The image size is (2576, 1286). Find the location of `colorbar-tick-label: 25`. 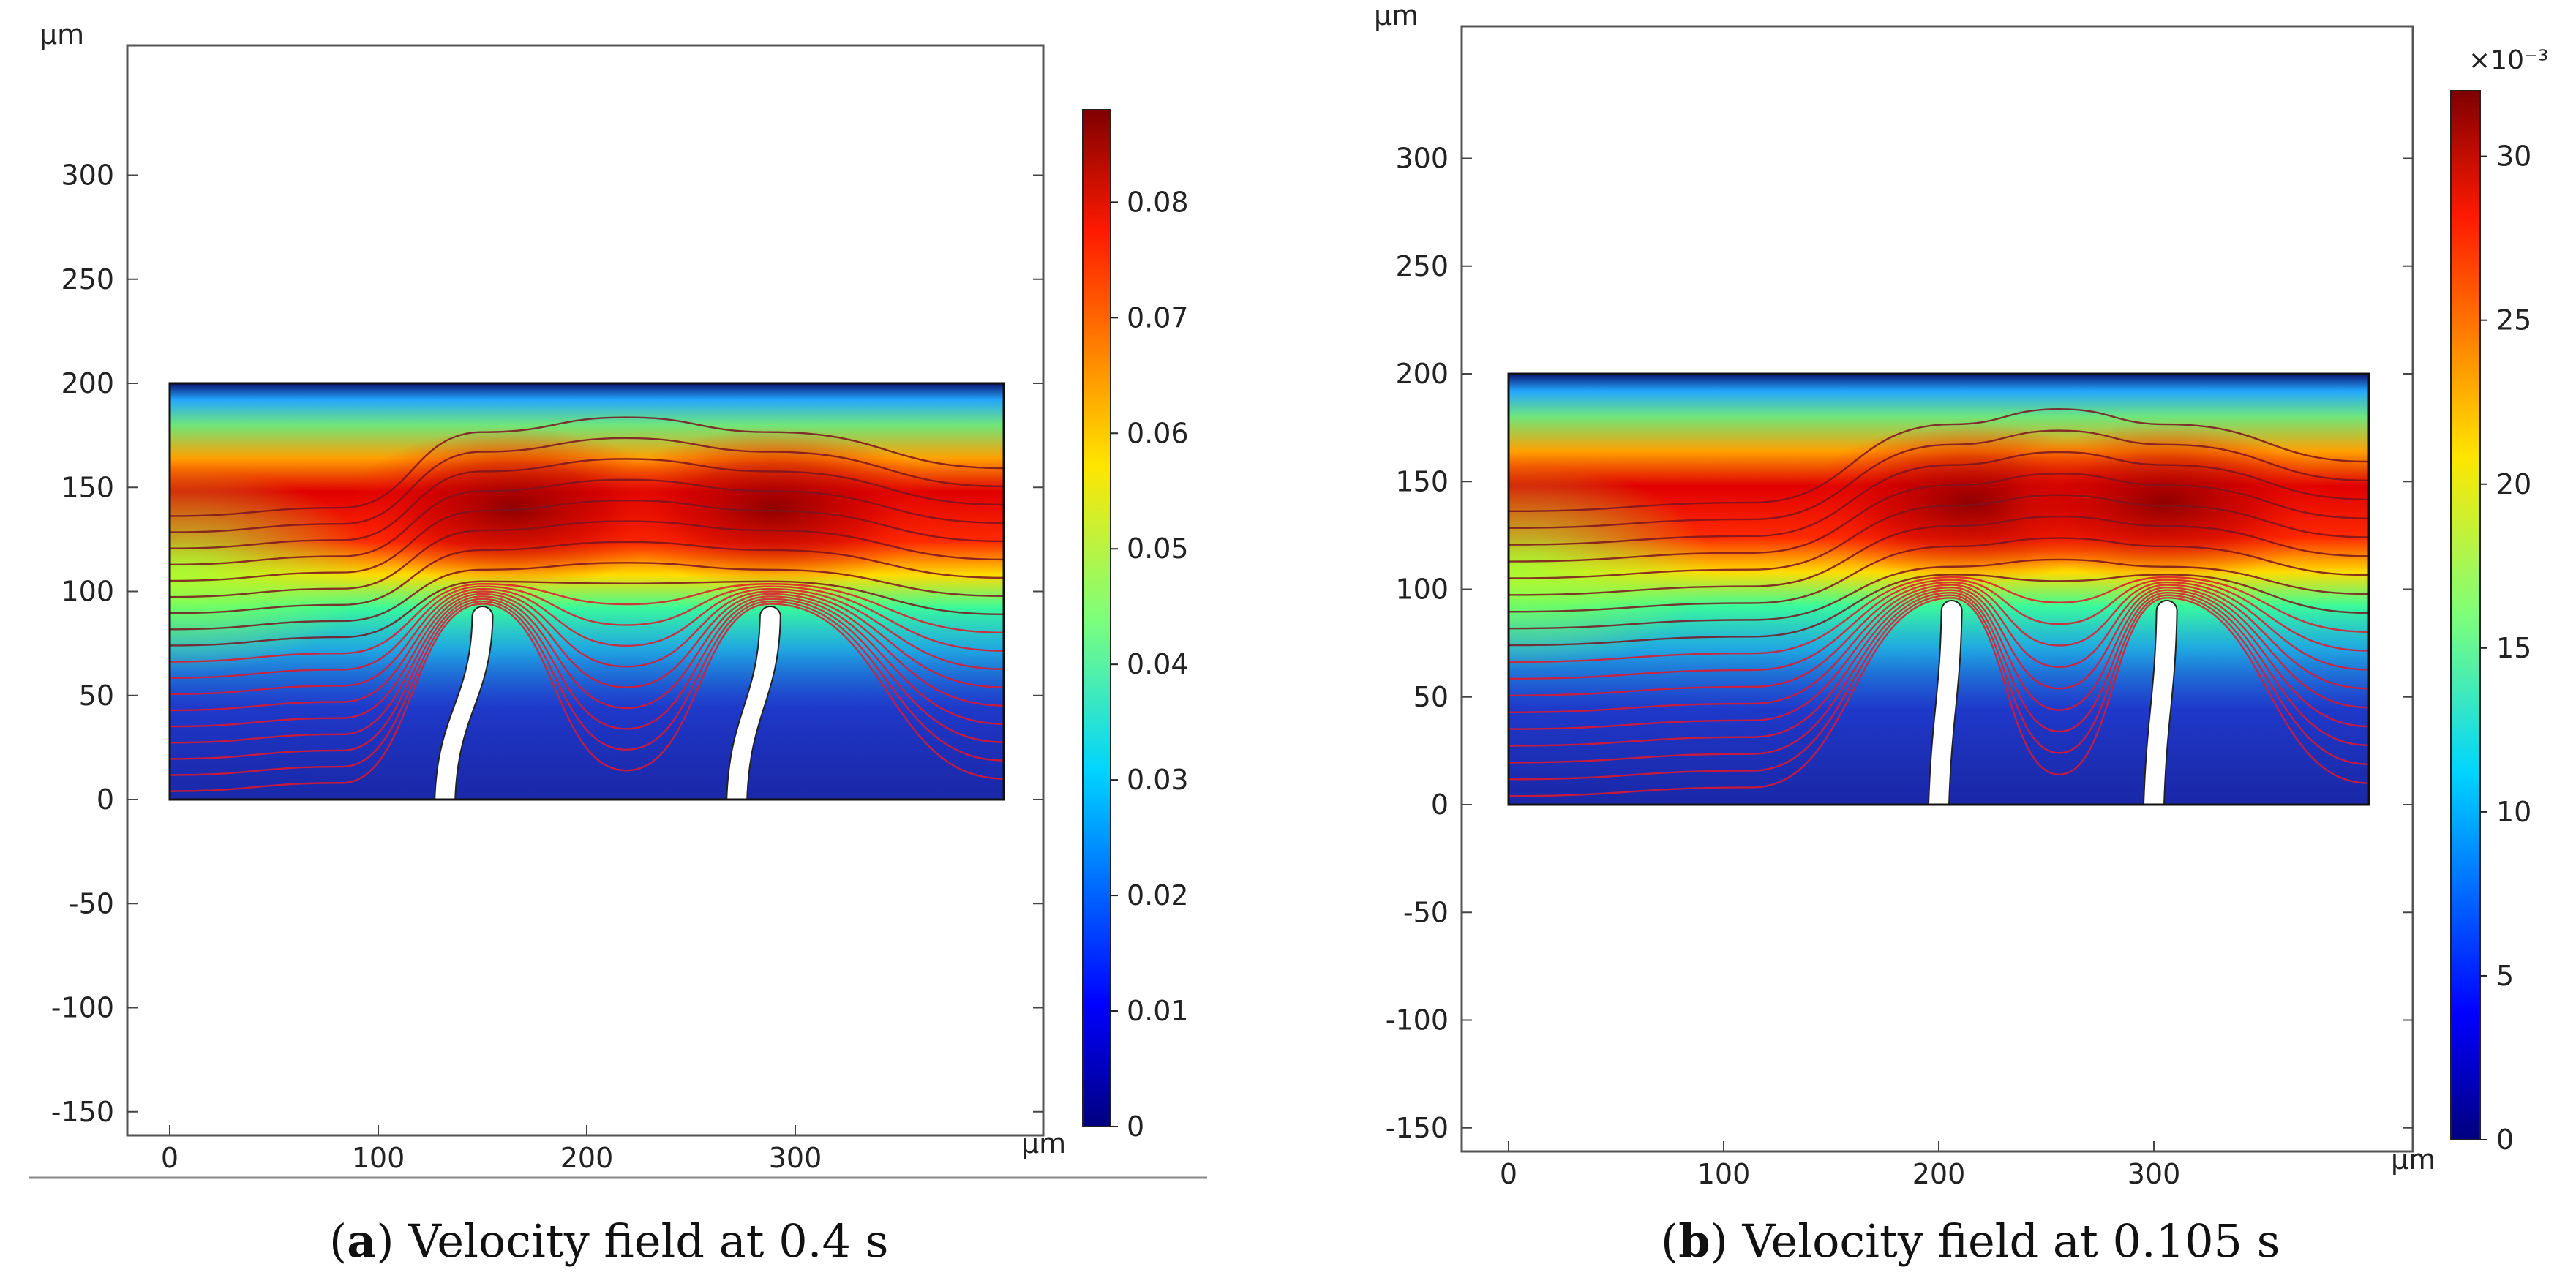

colorbar-tick-label: 25 is located at coordinates (2514, 320).